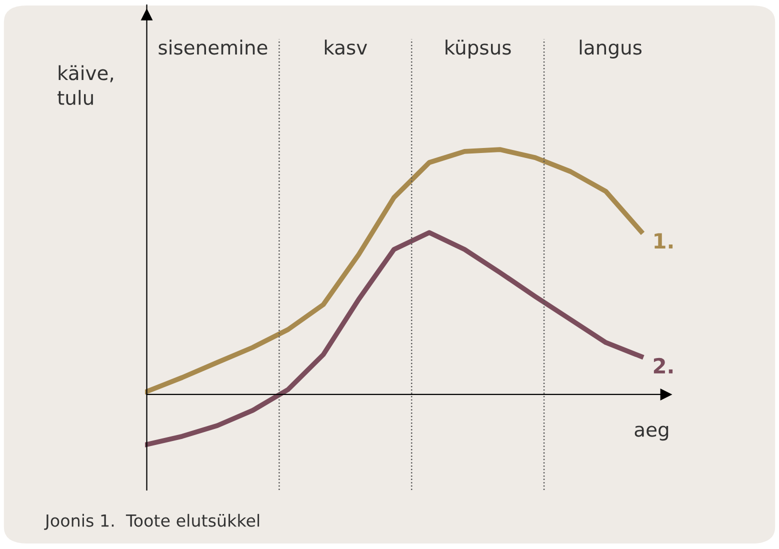 The image size is (779, 549). Describe the element at coordinates (611, 49) in the screenshot. I see `text: langus` at that location.